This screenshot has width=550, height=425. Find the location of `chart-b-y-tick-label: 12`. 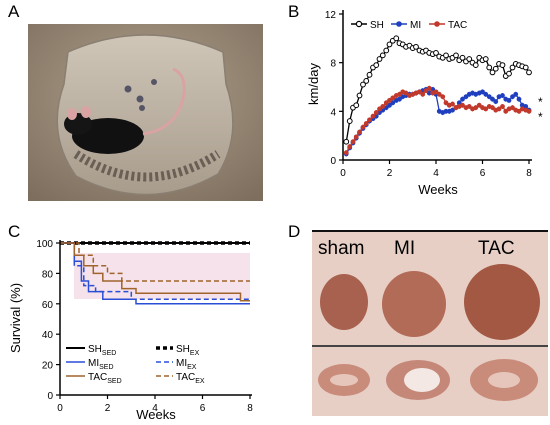

chart-b-y-tick-label: 12 is located at coordinates (331, 15).